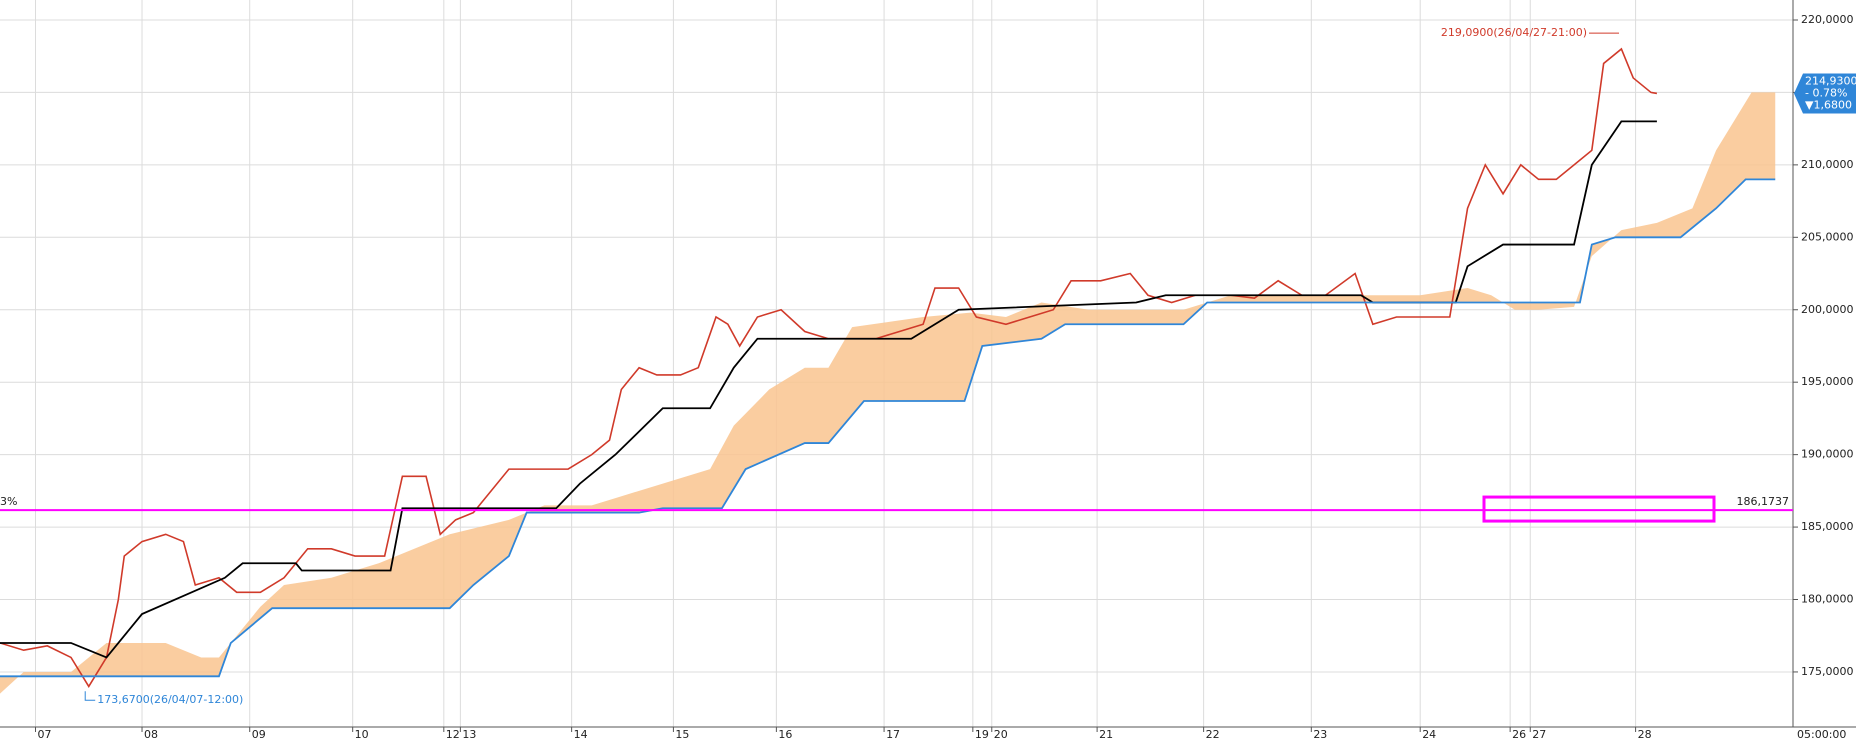 The height and width of the screenshot is (742, 1856). I want to click on y-tick-label: 205,0000, so click(1827, 236).